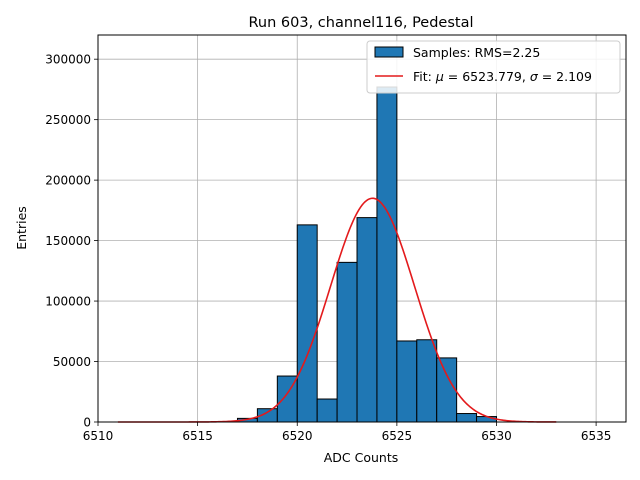 Image resolution: width=640 pixels, height=480 pixels. Describe the element at coordinates (87, 423) in the screenshot. I see `y-tick-label: 0` at that location.